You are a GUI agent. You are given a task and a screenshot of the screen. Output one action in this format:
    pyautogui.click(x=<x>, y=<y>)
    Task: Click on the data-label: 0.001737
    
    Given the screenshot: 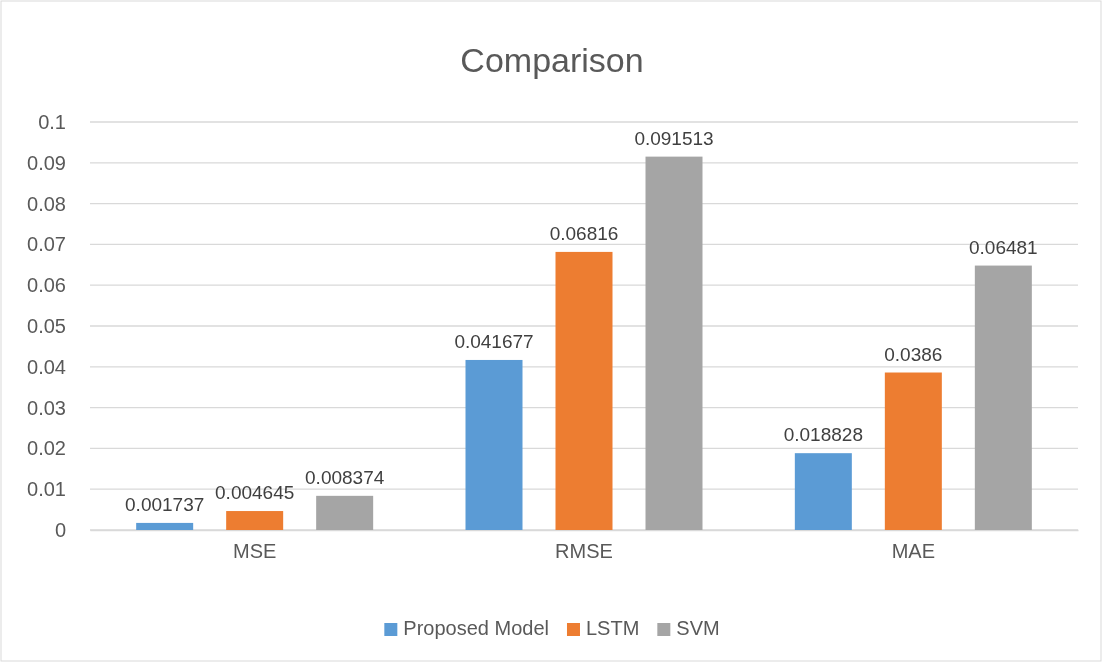 What is the action you would take?
    pyautogui.click(x=165, y=504)
    